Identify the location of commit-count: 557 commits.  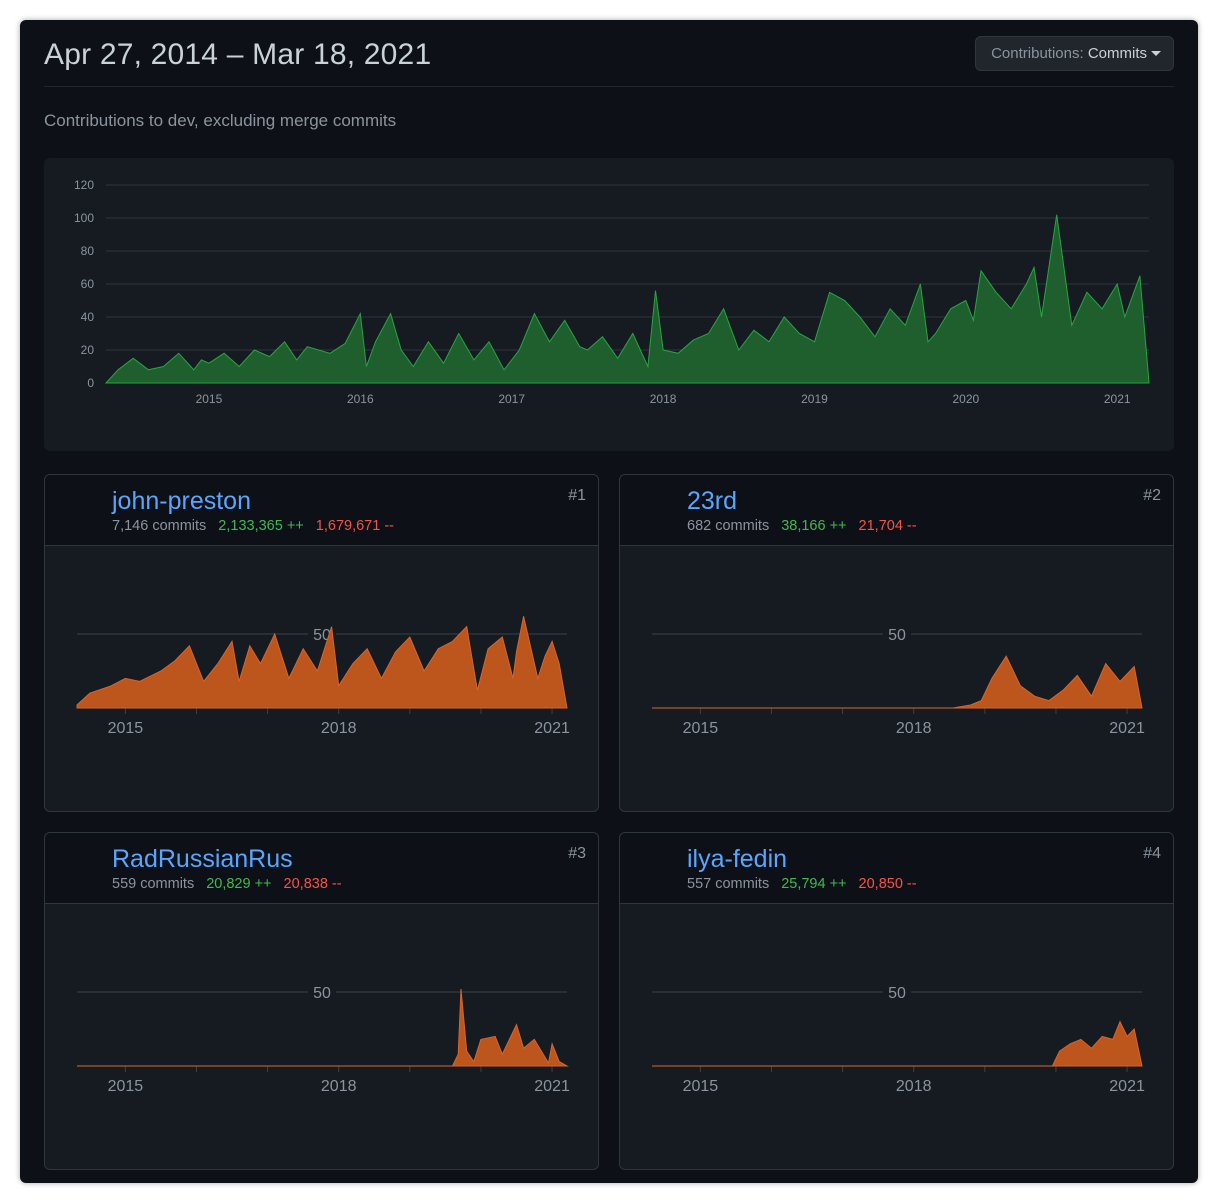
(728, 884).